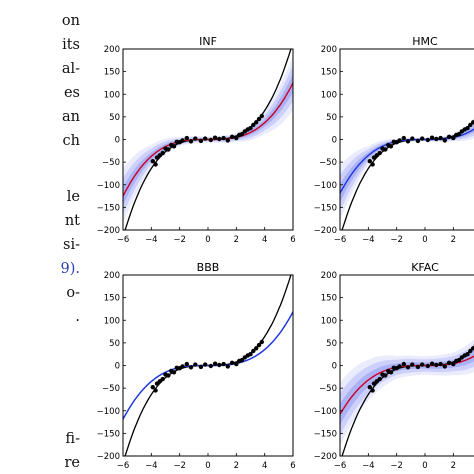 This screenshot has height=474, width=474. Describe the element at coordinates (208, 41) in the screenshot. I see `panel-title: INF` at that location.